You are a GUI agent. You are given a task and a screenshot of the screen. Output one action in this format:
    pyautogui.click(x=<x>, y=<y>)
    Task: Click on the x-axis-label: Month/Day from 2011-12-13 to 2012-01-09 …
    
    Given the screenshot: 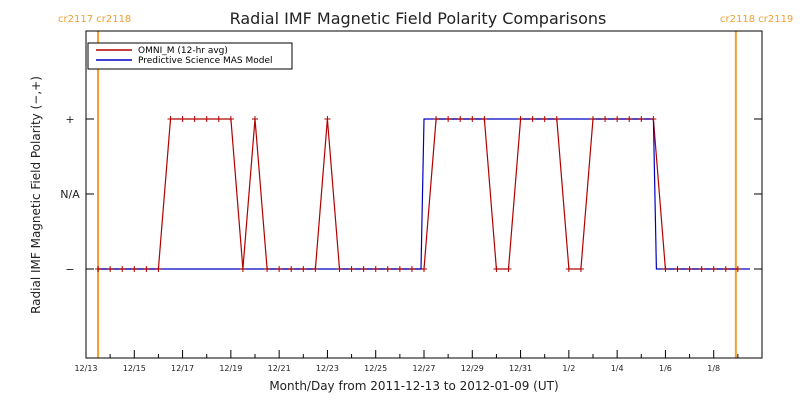 What is the action you would take?
    pyautogui.click(x=413, y=386)
    